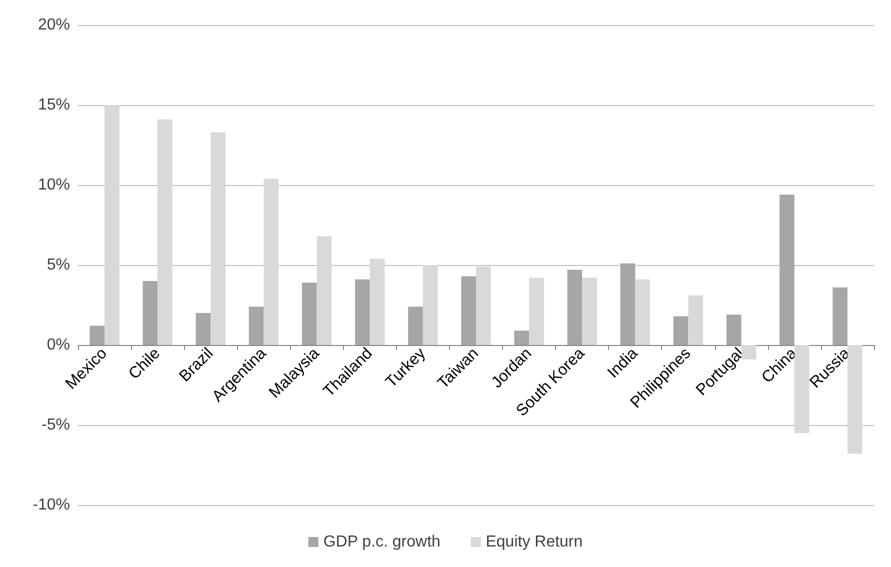 The image size is (891, 567). I want to click on y-tick-label: 5%, so click(58, 265).